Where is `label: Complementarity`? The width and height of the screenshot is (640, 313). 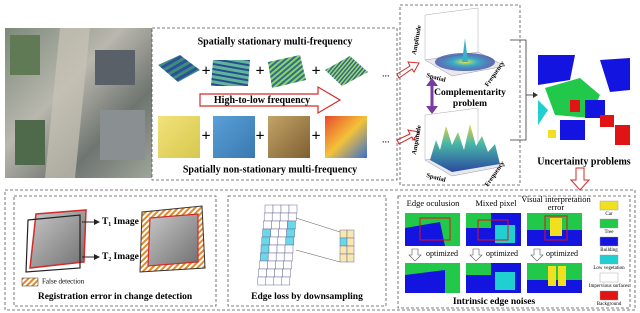
label: Complementarity is located at coordinates (470, 93).